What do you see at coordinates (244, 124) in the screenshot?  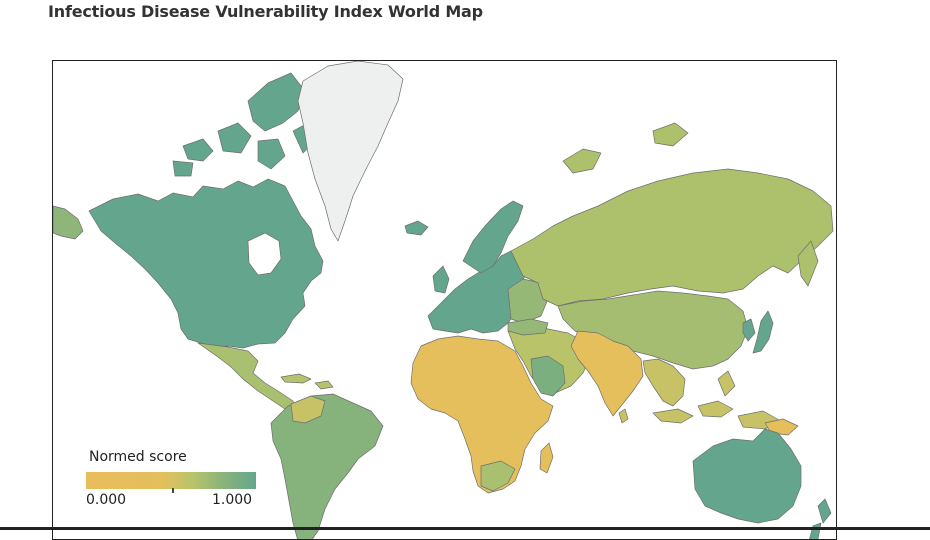 I see `region-arctic-islands` at bounding box center [244, 124].